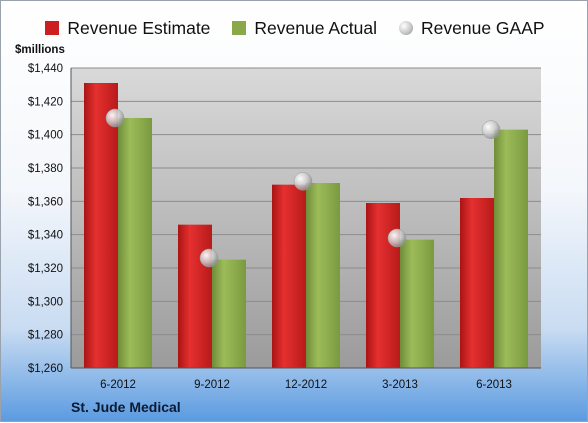 This screenshot has width=588, height=423. What do you see at coordinates (406, 28) in the screenshot?
I see `legend-swatch-revenue-gaap` at bounding box center [406, 28].